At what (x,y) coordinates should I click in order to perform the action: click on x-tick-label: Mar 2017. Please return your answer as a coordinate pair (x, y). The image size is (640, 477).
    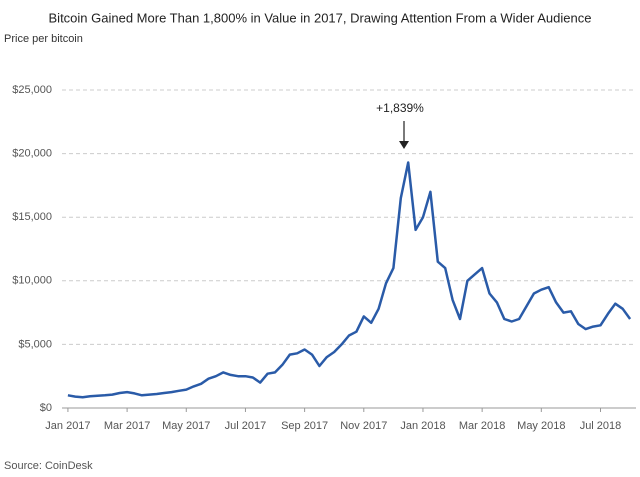
    Looking at the image, I should click on (127, 426).